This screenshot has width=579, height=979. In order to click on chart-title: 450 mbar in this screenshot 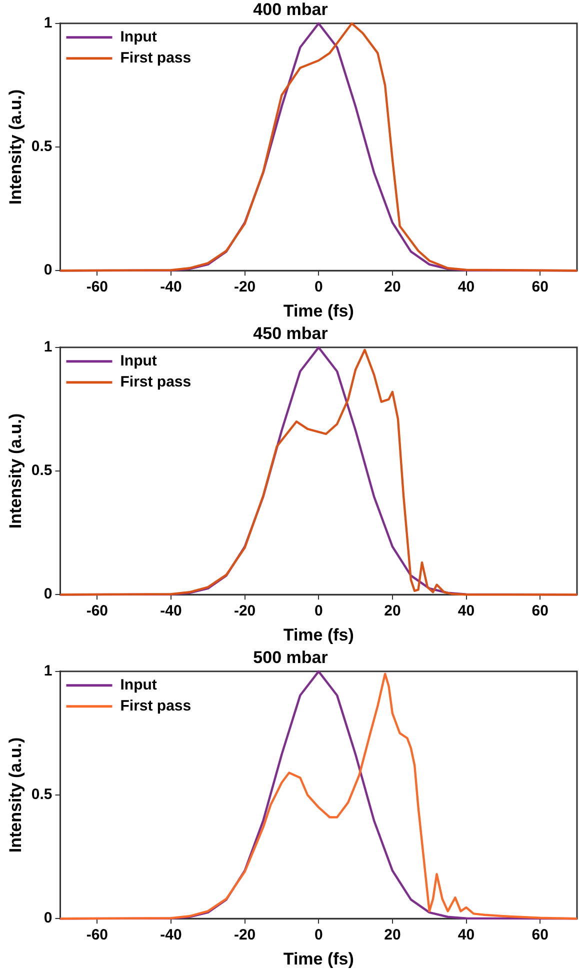, I will do `click(290, 333)`.